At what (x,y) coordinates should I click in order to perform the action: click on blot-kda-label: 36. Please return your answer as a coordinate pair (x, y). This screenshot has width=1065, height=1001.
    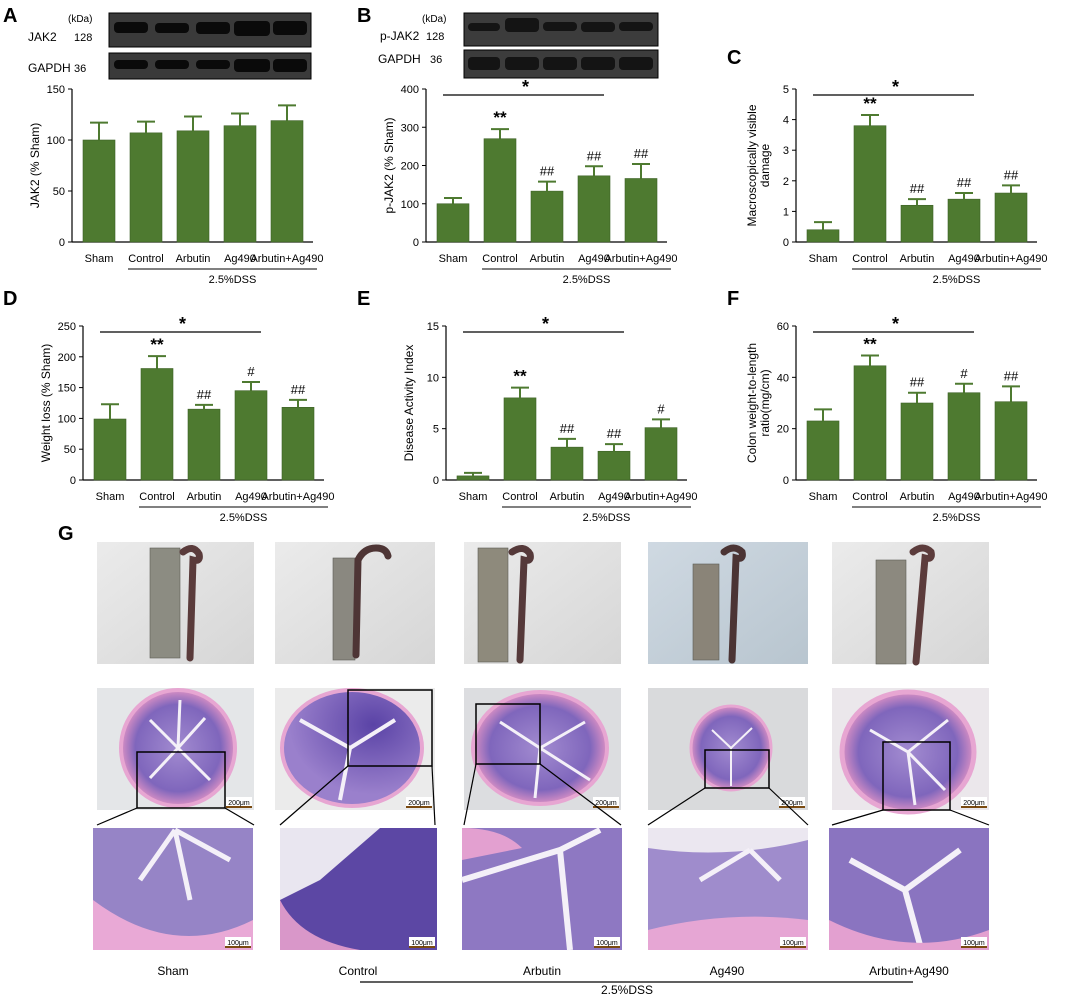
    Looking at the image, I should click on (436, 60).